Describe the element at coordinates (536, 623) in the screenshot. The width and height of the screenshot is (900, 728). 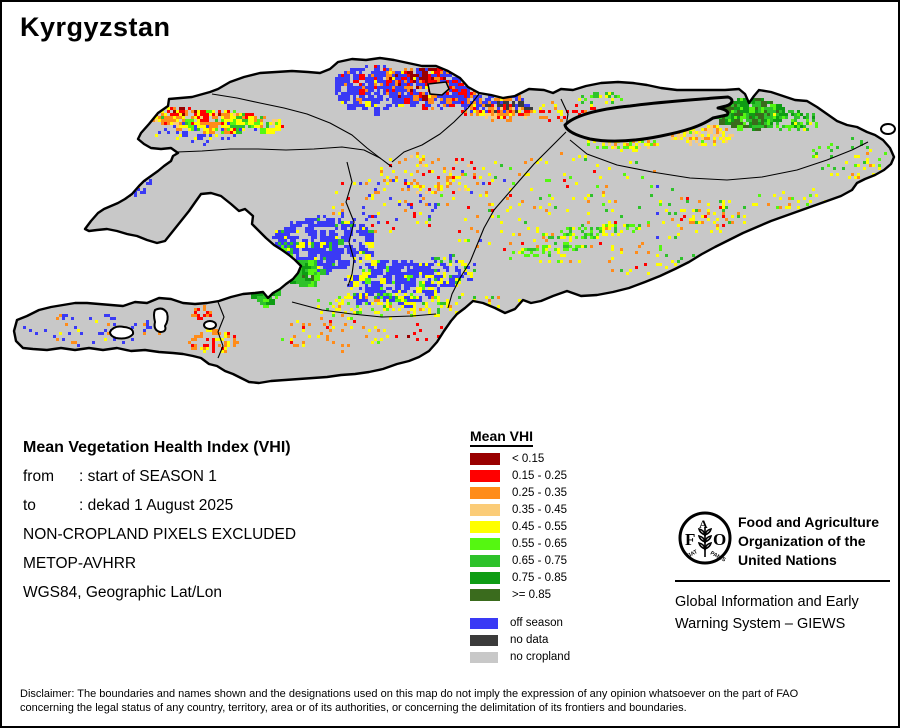
I see `legend-class-label: off season` at that location.